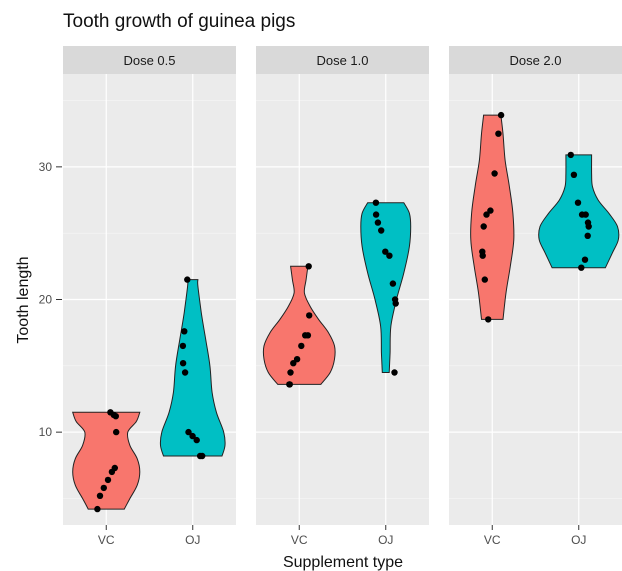 This screenshot has width=622, height=571. What do you see at coordinates (46, 300) in the screenshot?
I see `y-tick-label: 20` at bounding box center [46, 300].